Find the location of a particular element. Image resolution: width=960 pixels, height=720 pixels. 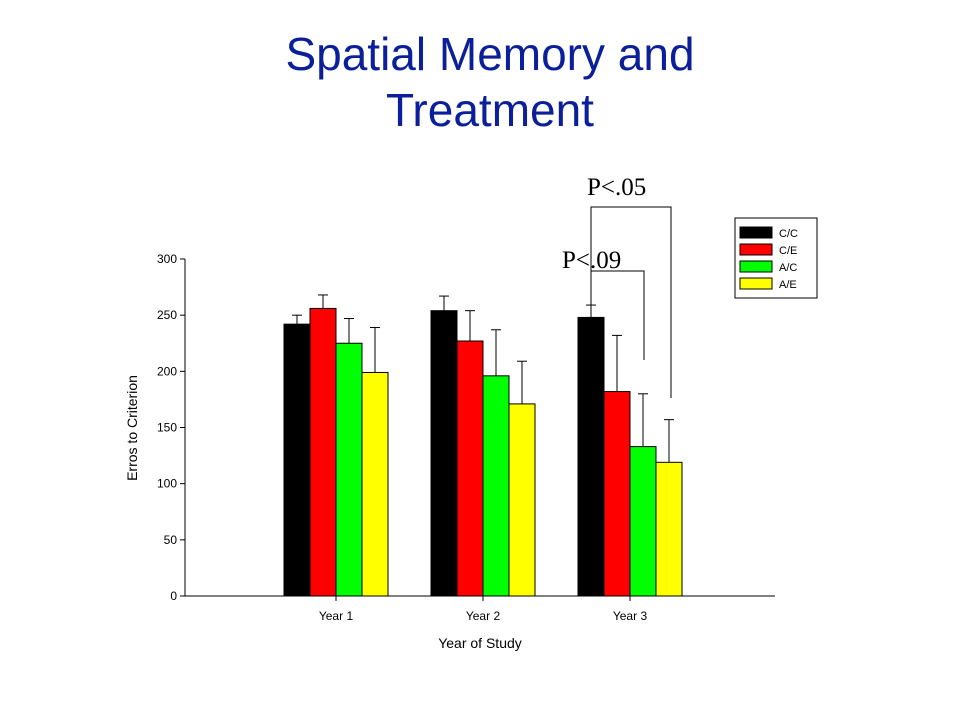

y-tick-label: 200 is located at coordinates (167, 371).